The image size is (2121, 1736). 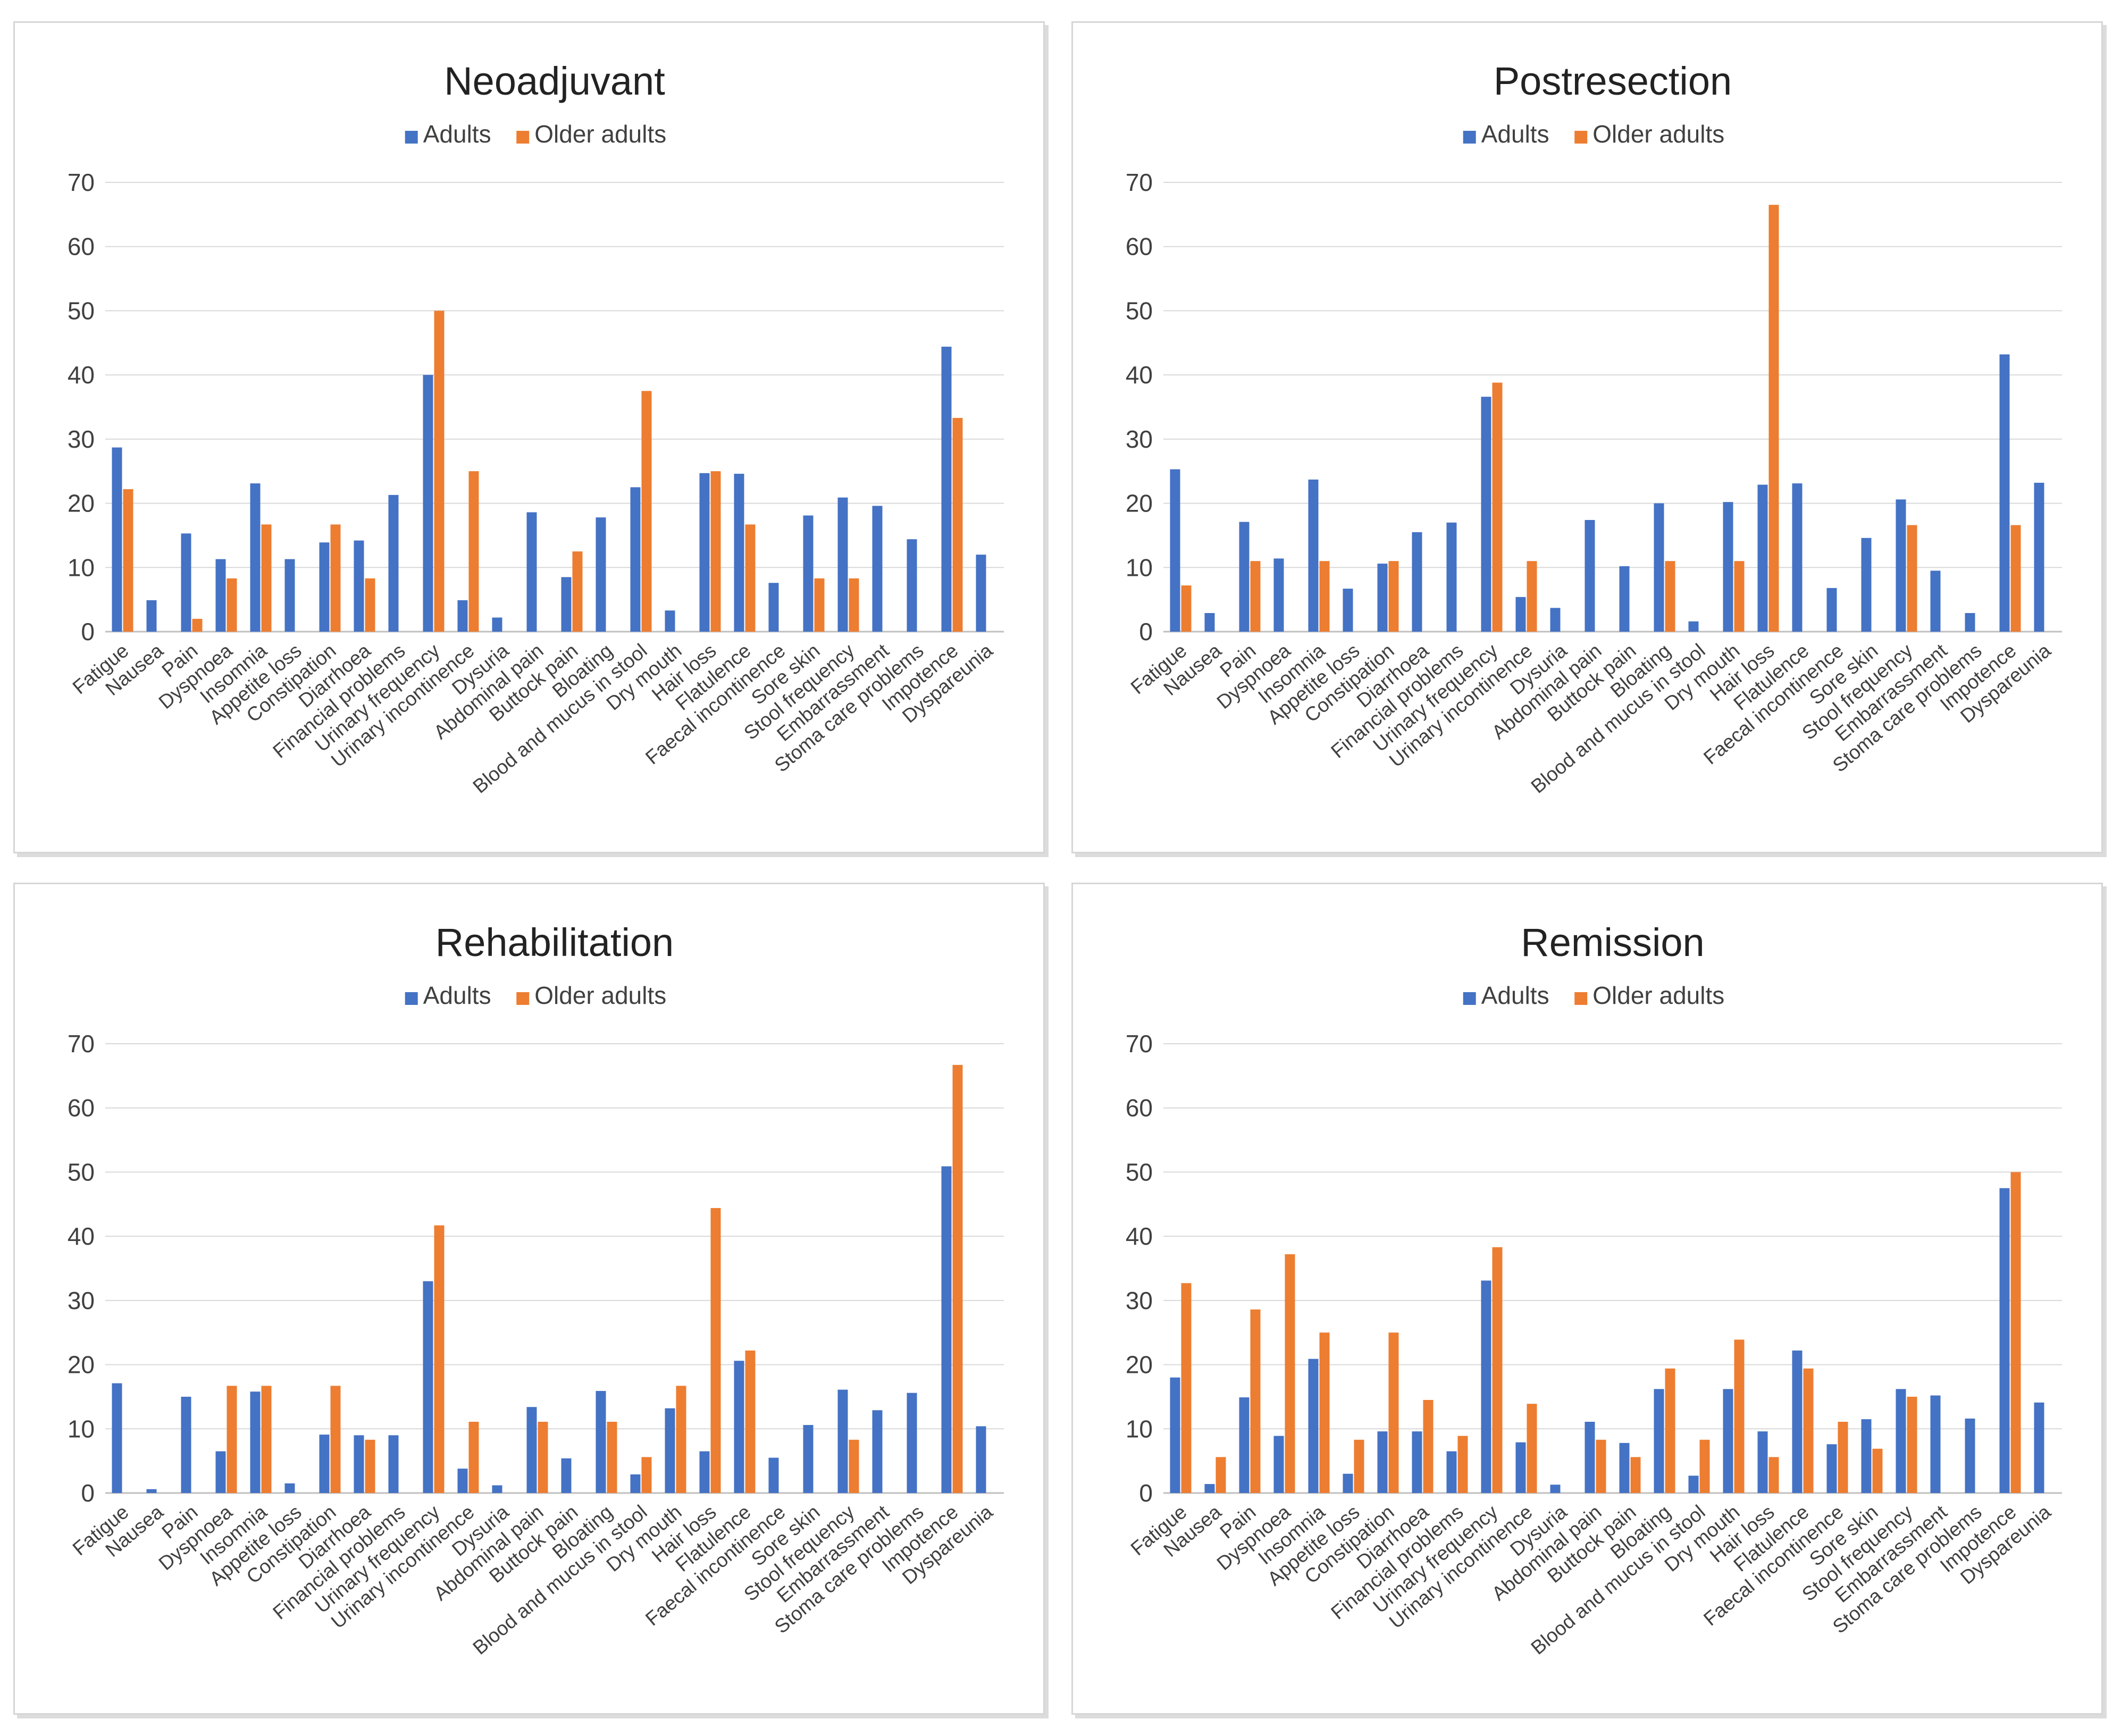 I want to click on bar-adults-sore-skin, so click(x=809, y=574).